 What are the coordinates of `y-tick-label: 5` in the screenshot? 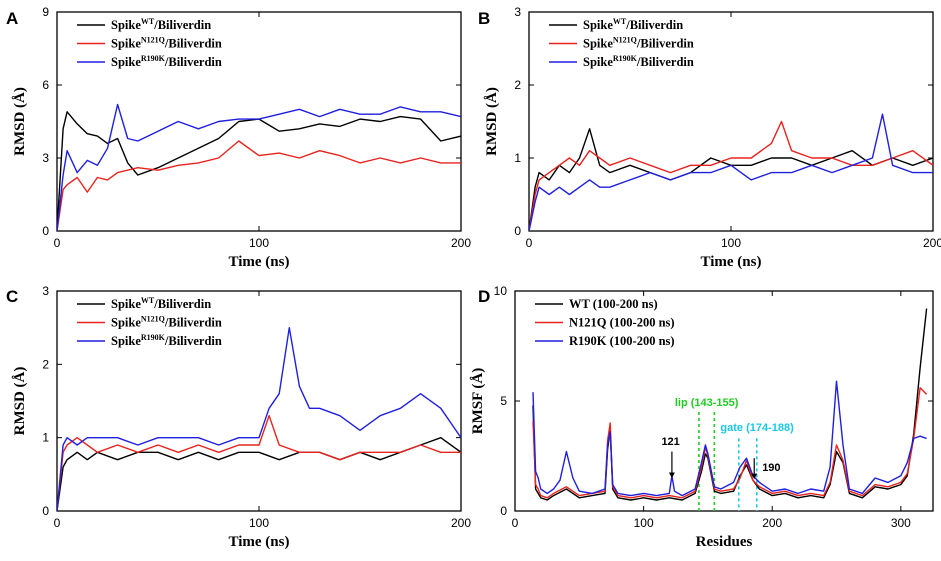 It's located at (503, 401).